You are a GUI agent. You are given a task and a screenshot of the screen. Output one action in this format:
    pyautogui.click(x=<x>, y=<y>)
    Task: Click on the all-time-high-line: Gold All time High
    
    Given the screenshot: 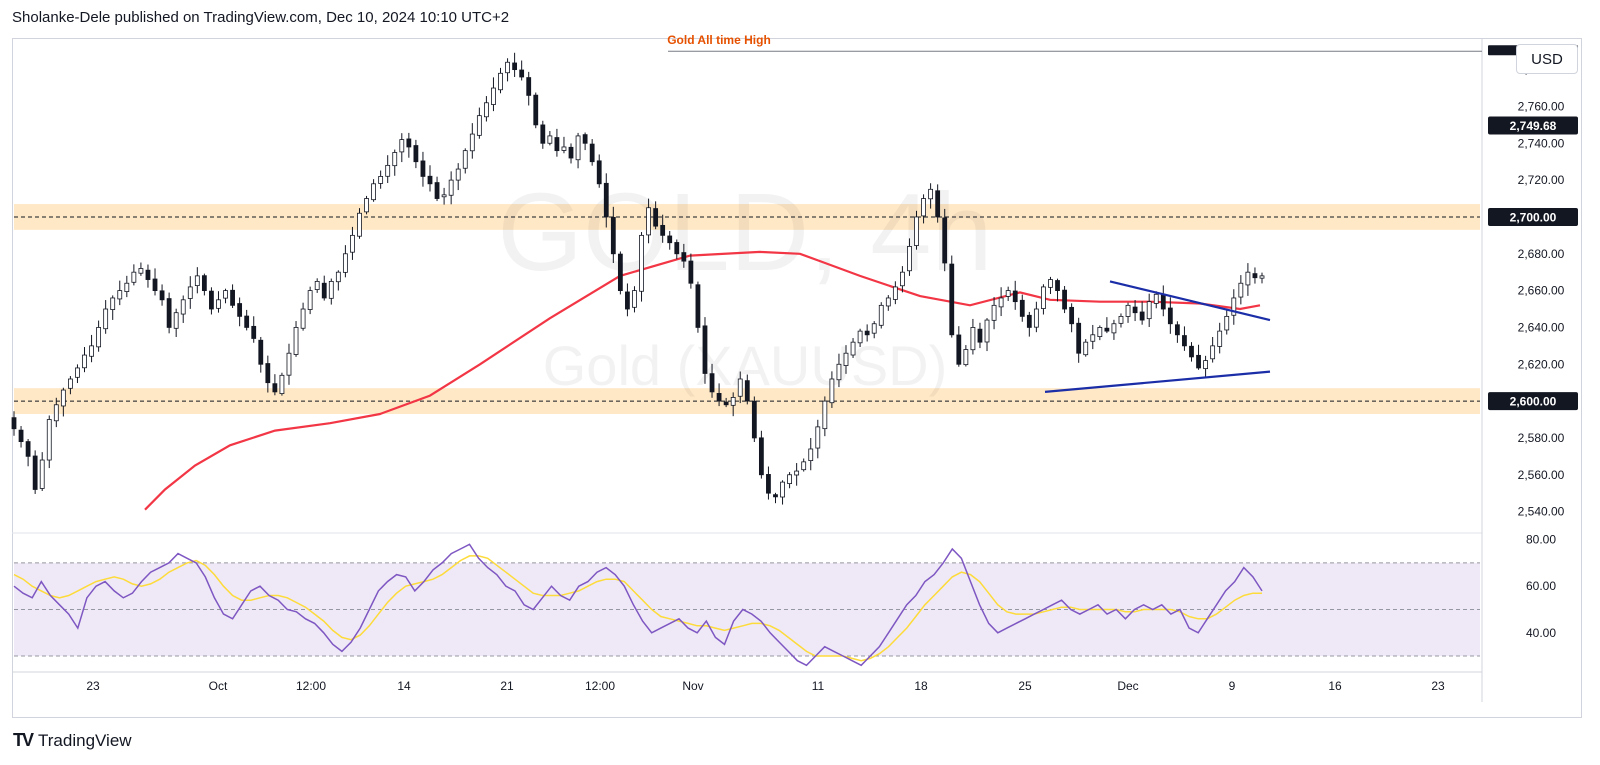 What is the action you would take?
    pyautogui.click(x=1074, y=42)
    